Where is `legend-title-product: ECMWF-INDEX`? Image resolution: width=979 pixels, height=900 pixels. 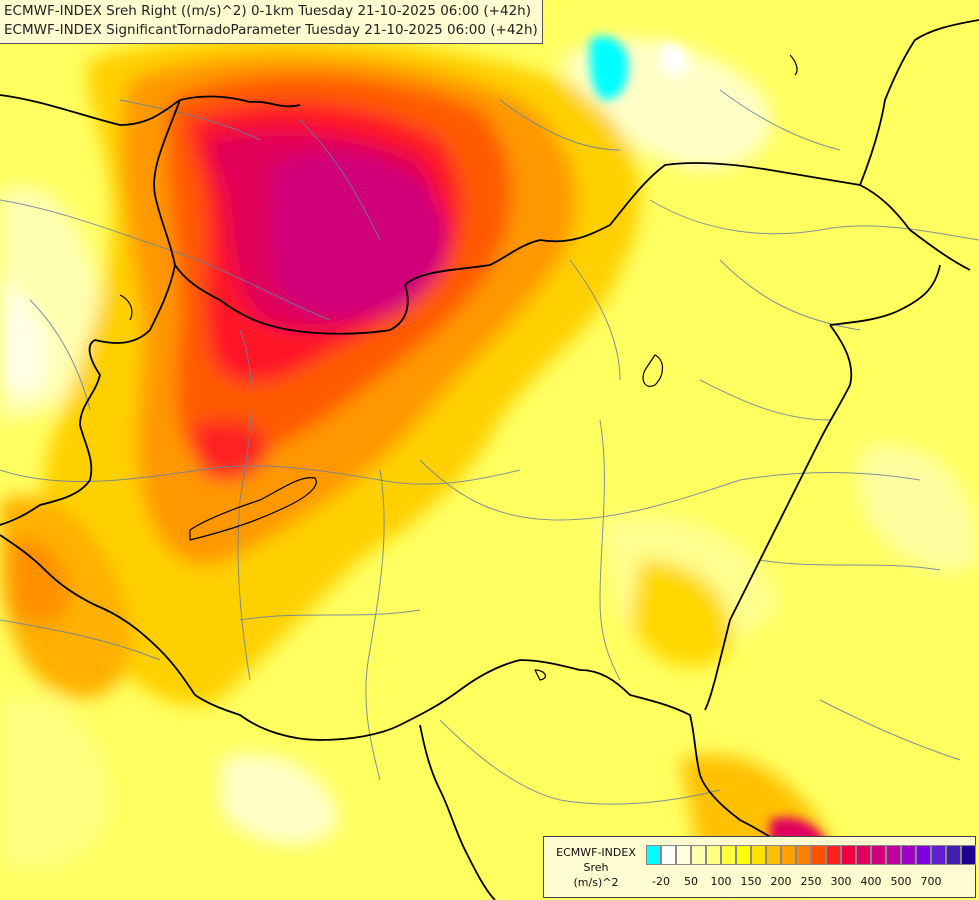
legend-title-product: ECMWF-INDEX is located at coordinates (596, 852).